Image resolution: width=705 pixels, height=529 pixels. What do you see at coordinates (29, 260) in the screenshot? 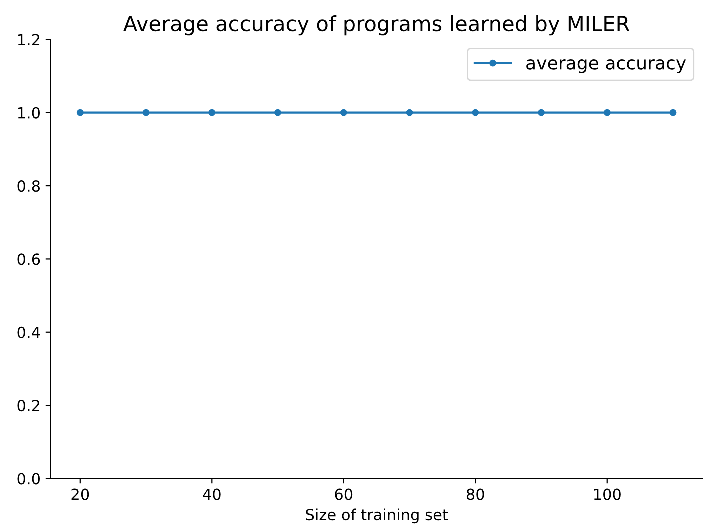
I see `y-tick-label: 0.6` at bounding box center [29, 260].